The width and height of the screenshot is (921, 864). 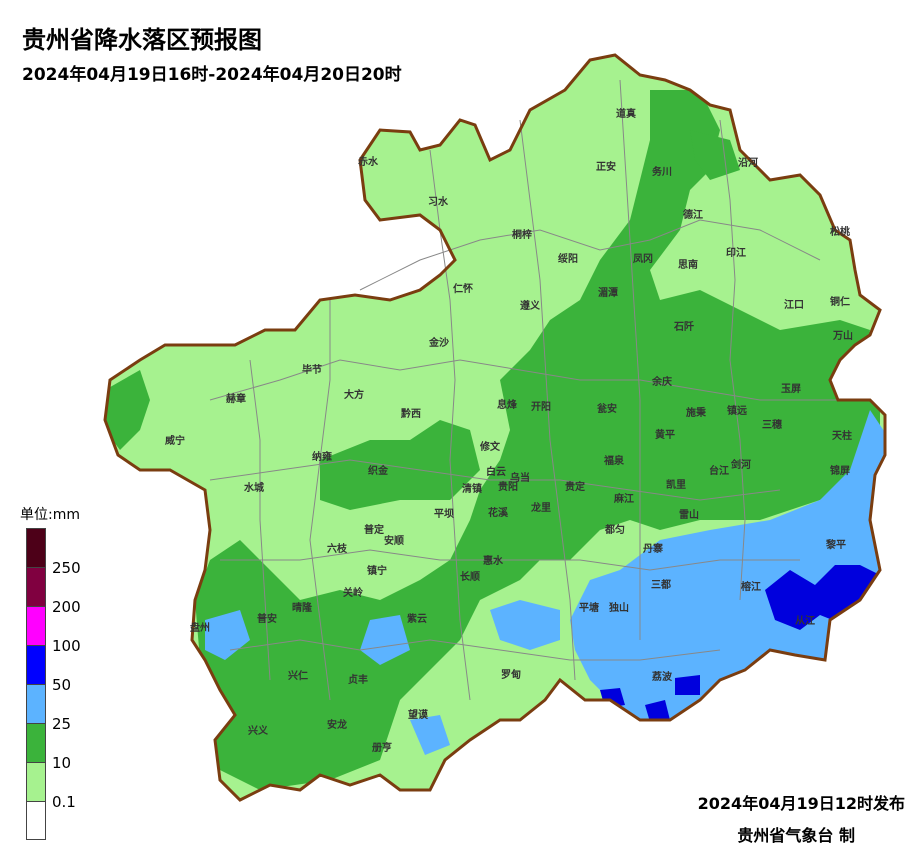 What do you see at coordinates (298, 675) in the screenshot?
I see `city-label: 兴仁` at bounding box center [298, 675].